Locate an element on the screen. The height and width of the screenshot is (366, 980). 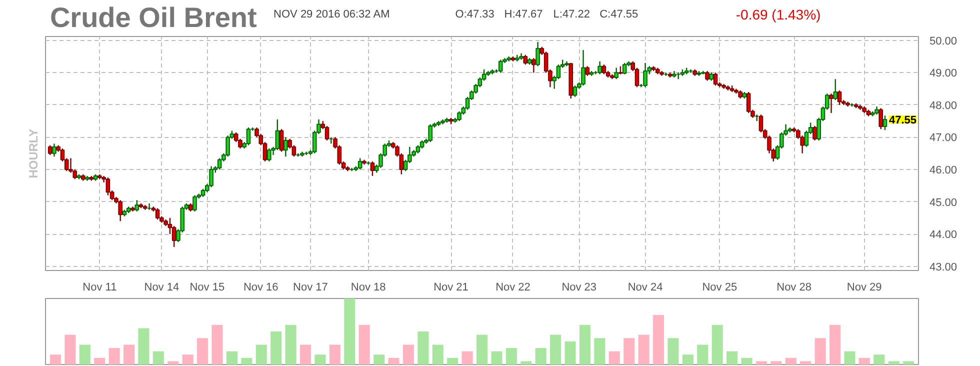
text: 47.55 is located at coordinates (902, 120).